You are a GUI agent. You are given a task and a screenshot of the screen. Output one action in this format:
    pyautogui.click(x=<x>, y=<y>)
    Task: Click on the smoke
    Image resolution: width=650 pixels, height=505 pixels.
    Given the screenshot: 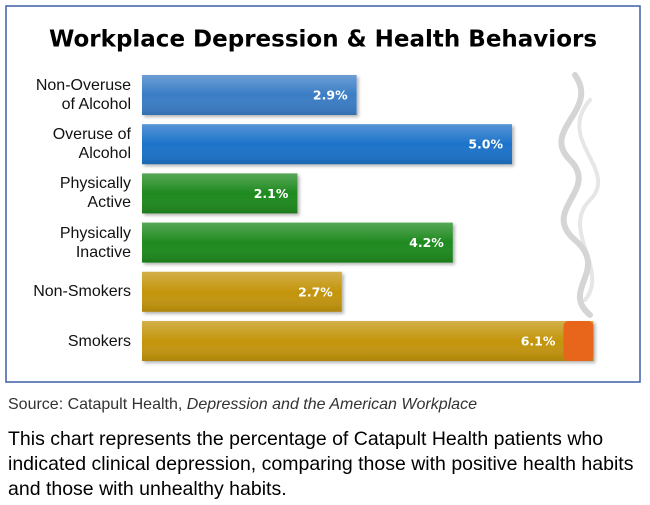 What is the action you would take?
    pyautogui.click(x=579, y=195)
    